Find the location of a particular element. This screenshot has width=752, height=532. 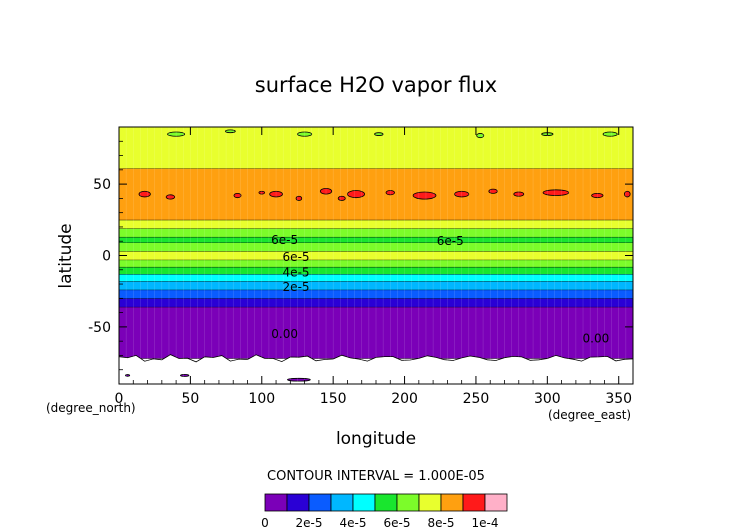

x-tick-label-200: 200 is located at coordinates (404, 399).